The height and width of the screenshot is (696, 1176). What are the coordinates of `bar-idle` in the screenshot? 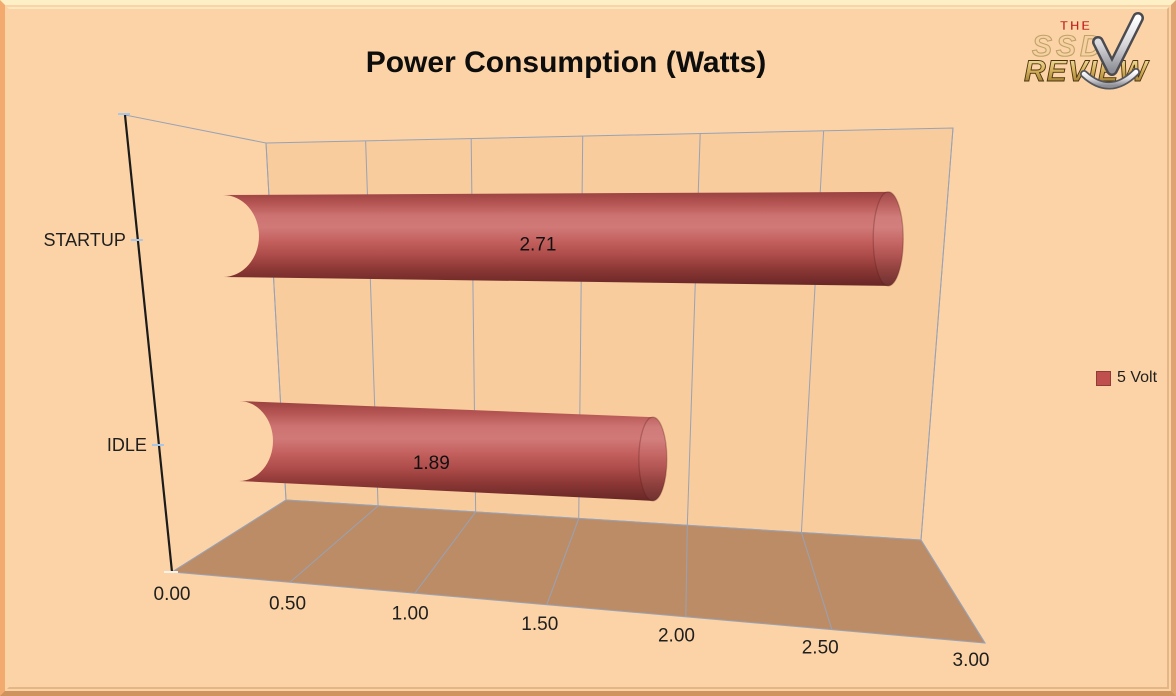 It's located at (453, 451).